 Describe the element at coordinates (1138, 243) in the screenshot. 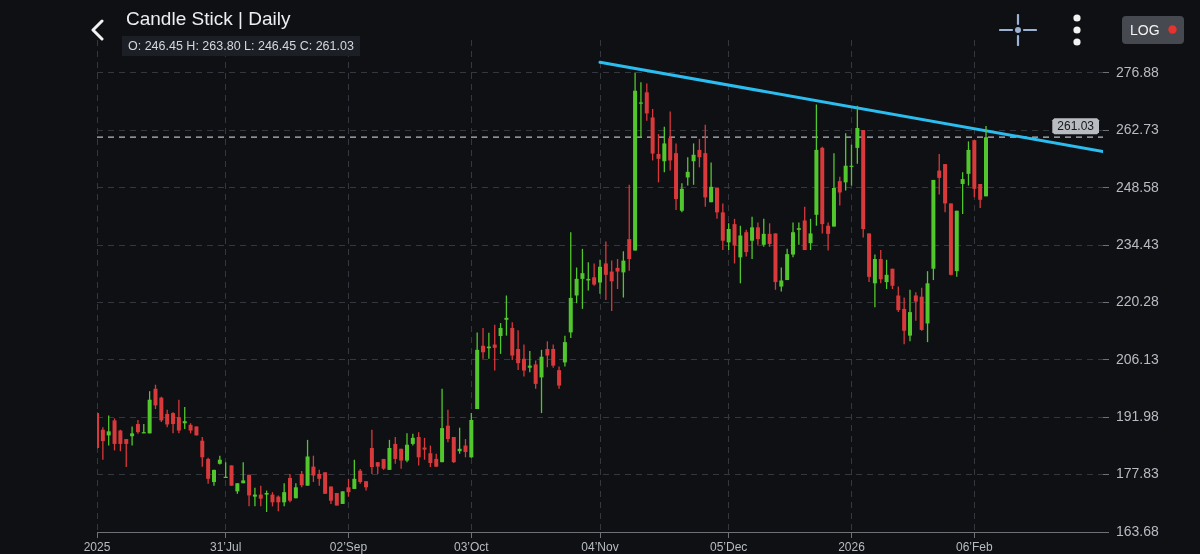

I see `y-tick-label: 234.43` at that location.